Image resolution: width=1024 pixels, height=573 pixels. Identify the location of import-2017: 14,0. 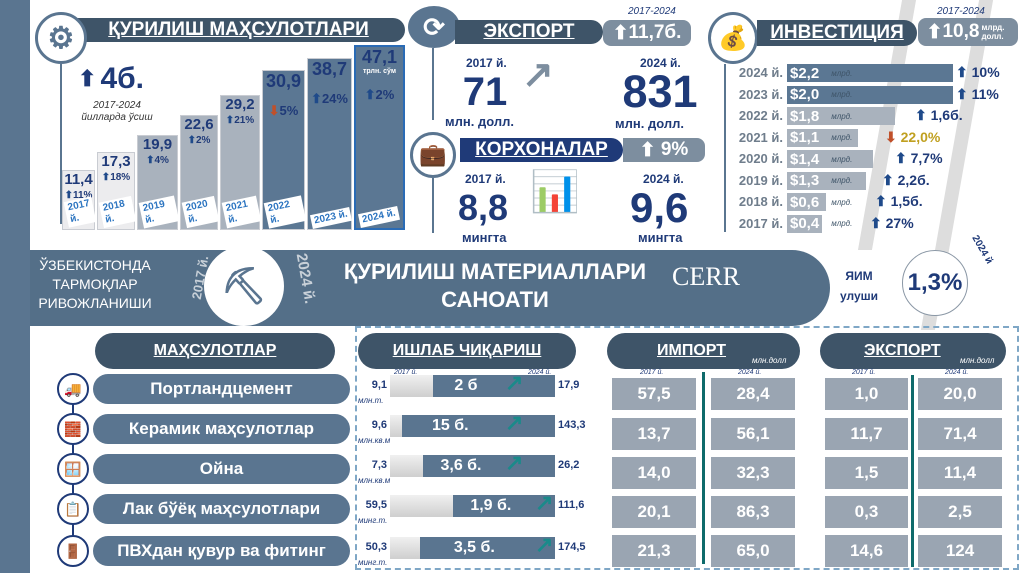
(654, 473).